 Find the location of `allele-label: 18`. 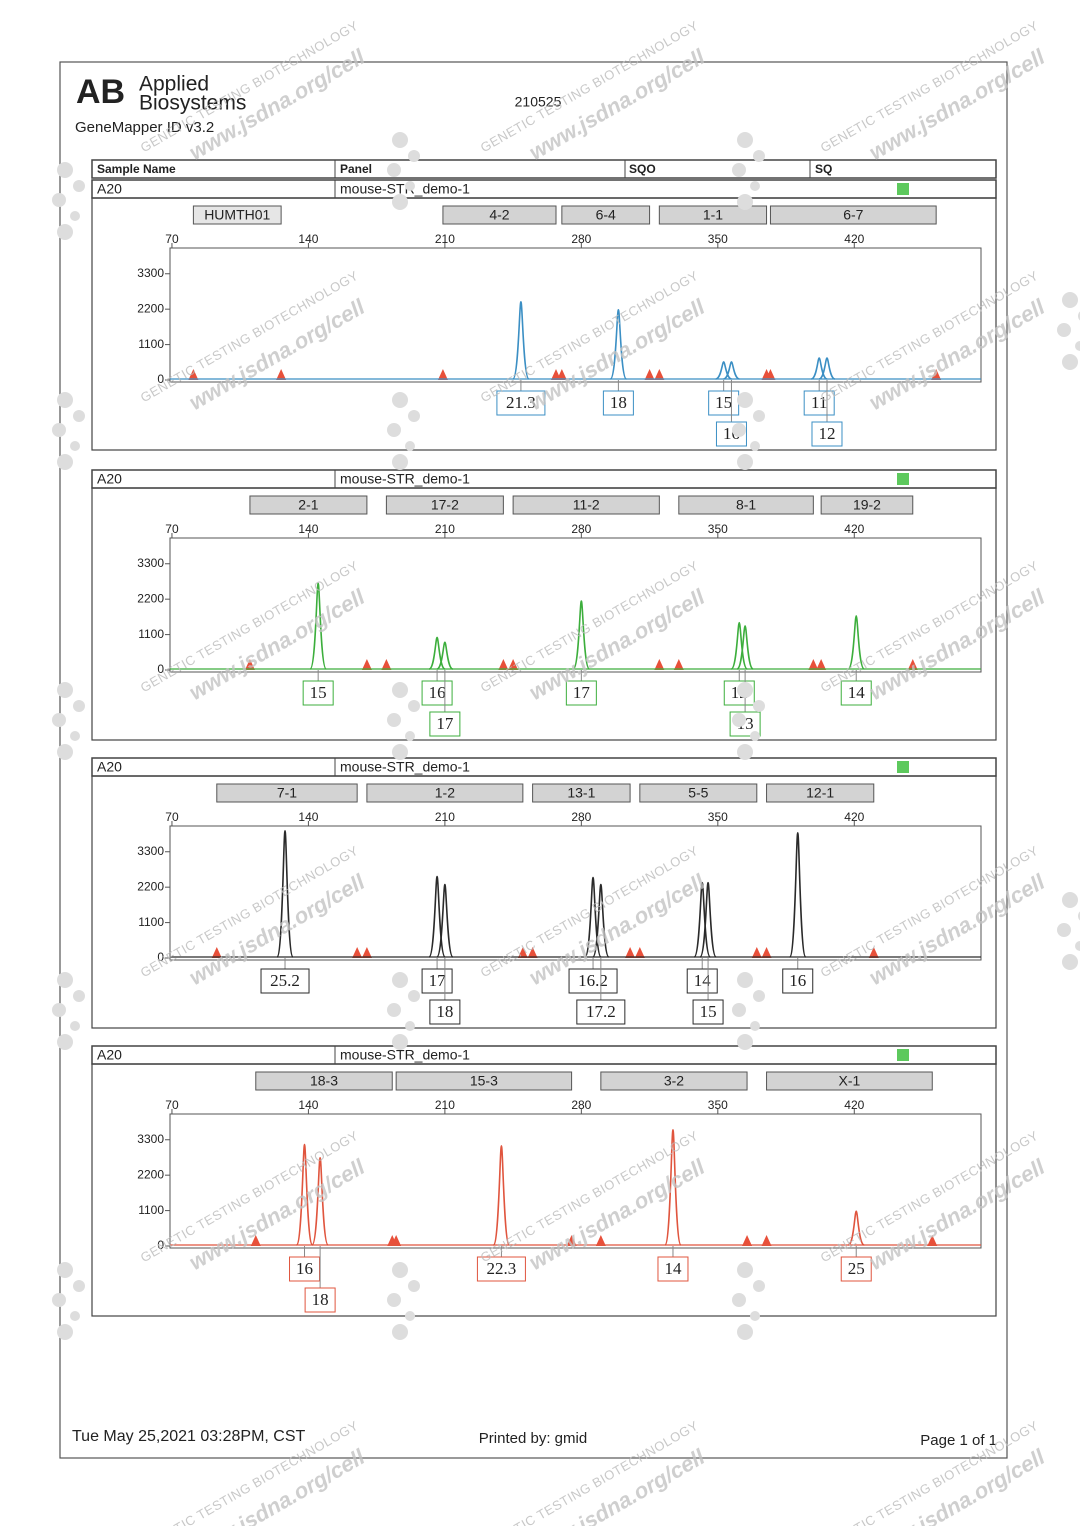

allele-label: 18 is located at coordinates (320, 1299).